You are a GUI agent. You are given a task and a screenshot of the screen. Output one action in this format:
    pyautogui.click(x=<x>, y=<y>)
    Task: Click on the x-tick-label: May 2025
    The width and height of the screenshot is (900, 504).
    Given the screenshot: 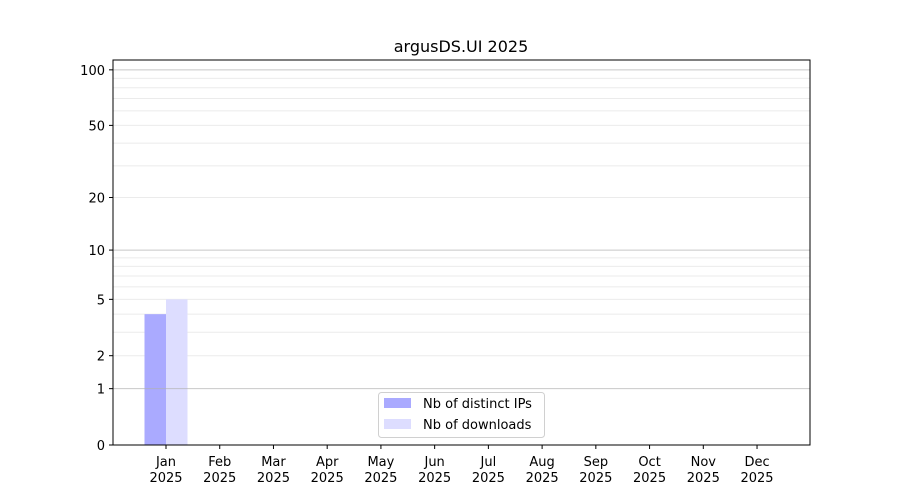 What is the action you would take?
    pyautogui.click(x=380, y=470)
    